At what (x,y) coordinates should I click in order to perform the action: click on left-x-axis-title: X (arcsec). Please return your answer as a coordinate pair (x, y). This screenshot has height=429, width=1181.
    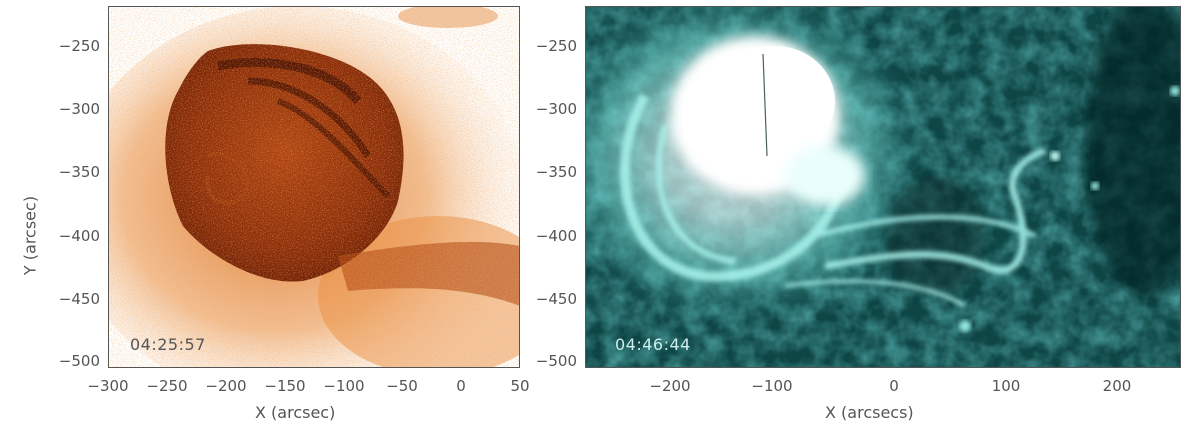
    Looking at the image, I should click on (295, 412).